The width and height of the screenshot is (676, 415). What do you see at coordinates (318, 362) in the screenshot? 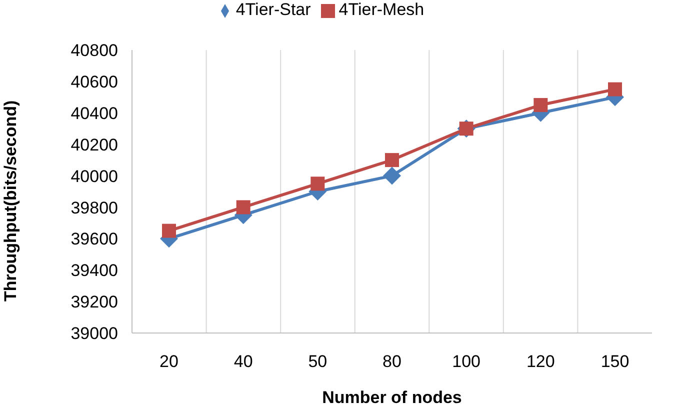
I see `x-tick-label: 50` at bounding box center [318, 362].